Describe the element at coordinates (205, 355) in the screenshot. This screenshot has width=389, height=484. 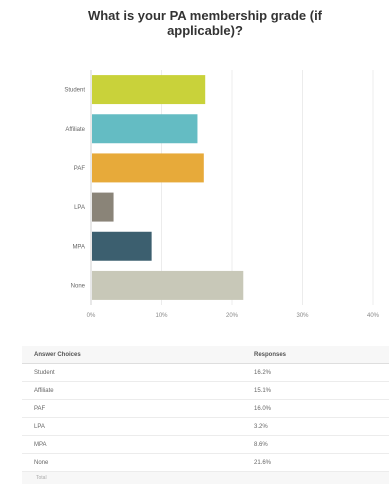
I see `table-header-row: Answer Choices Responses` at that location.